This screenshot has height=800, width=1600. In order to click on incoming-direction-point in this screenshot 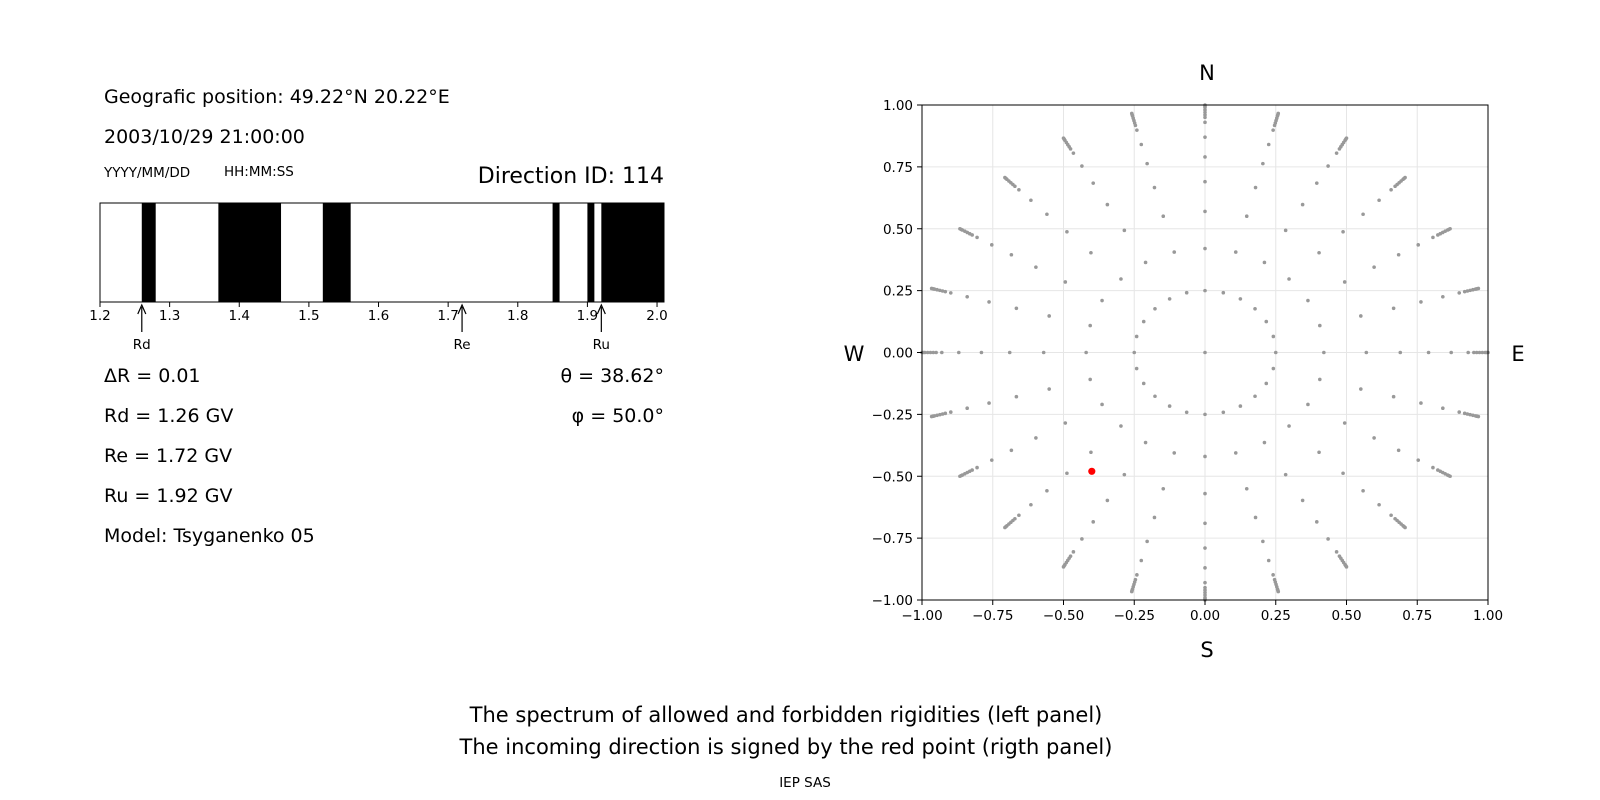, I will do `click(1092, 471)`.